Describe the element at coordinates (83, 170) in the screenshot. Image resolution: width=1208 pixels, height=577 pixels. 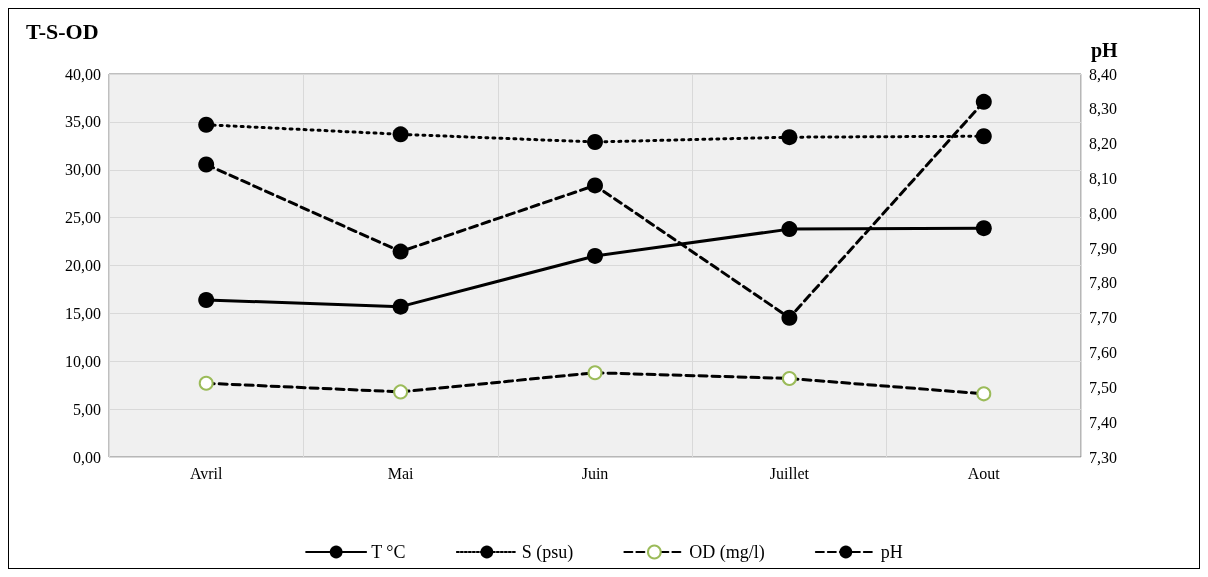
I see `y-tick-label: 30,00` at that location.